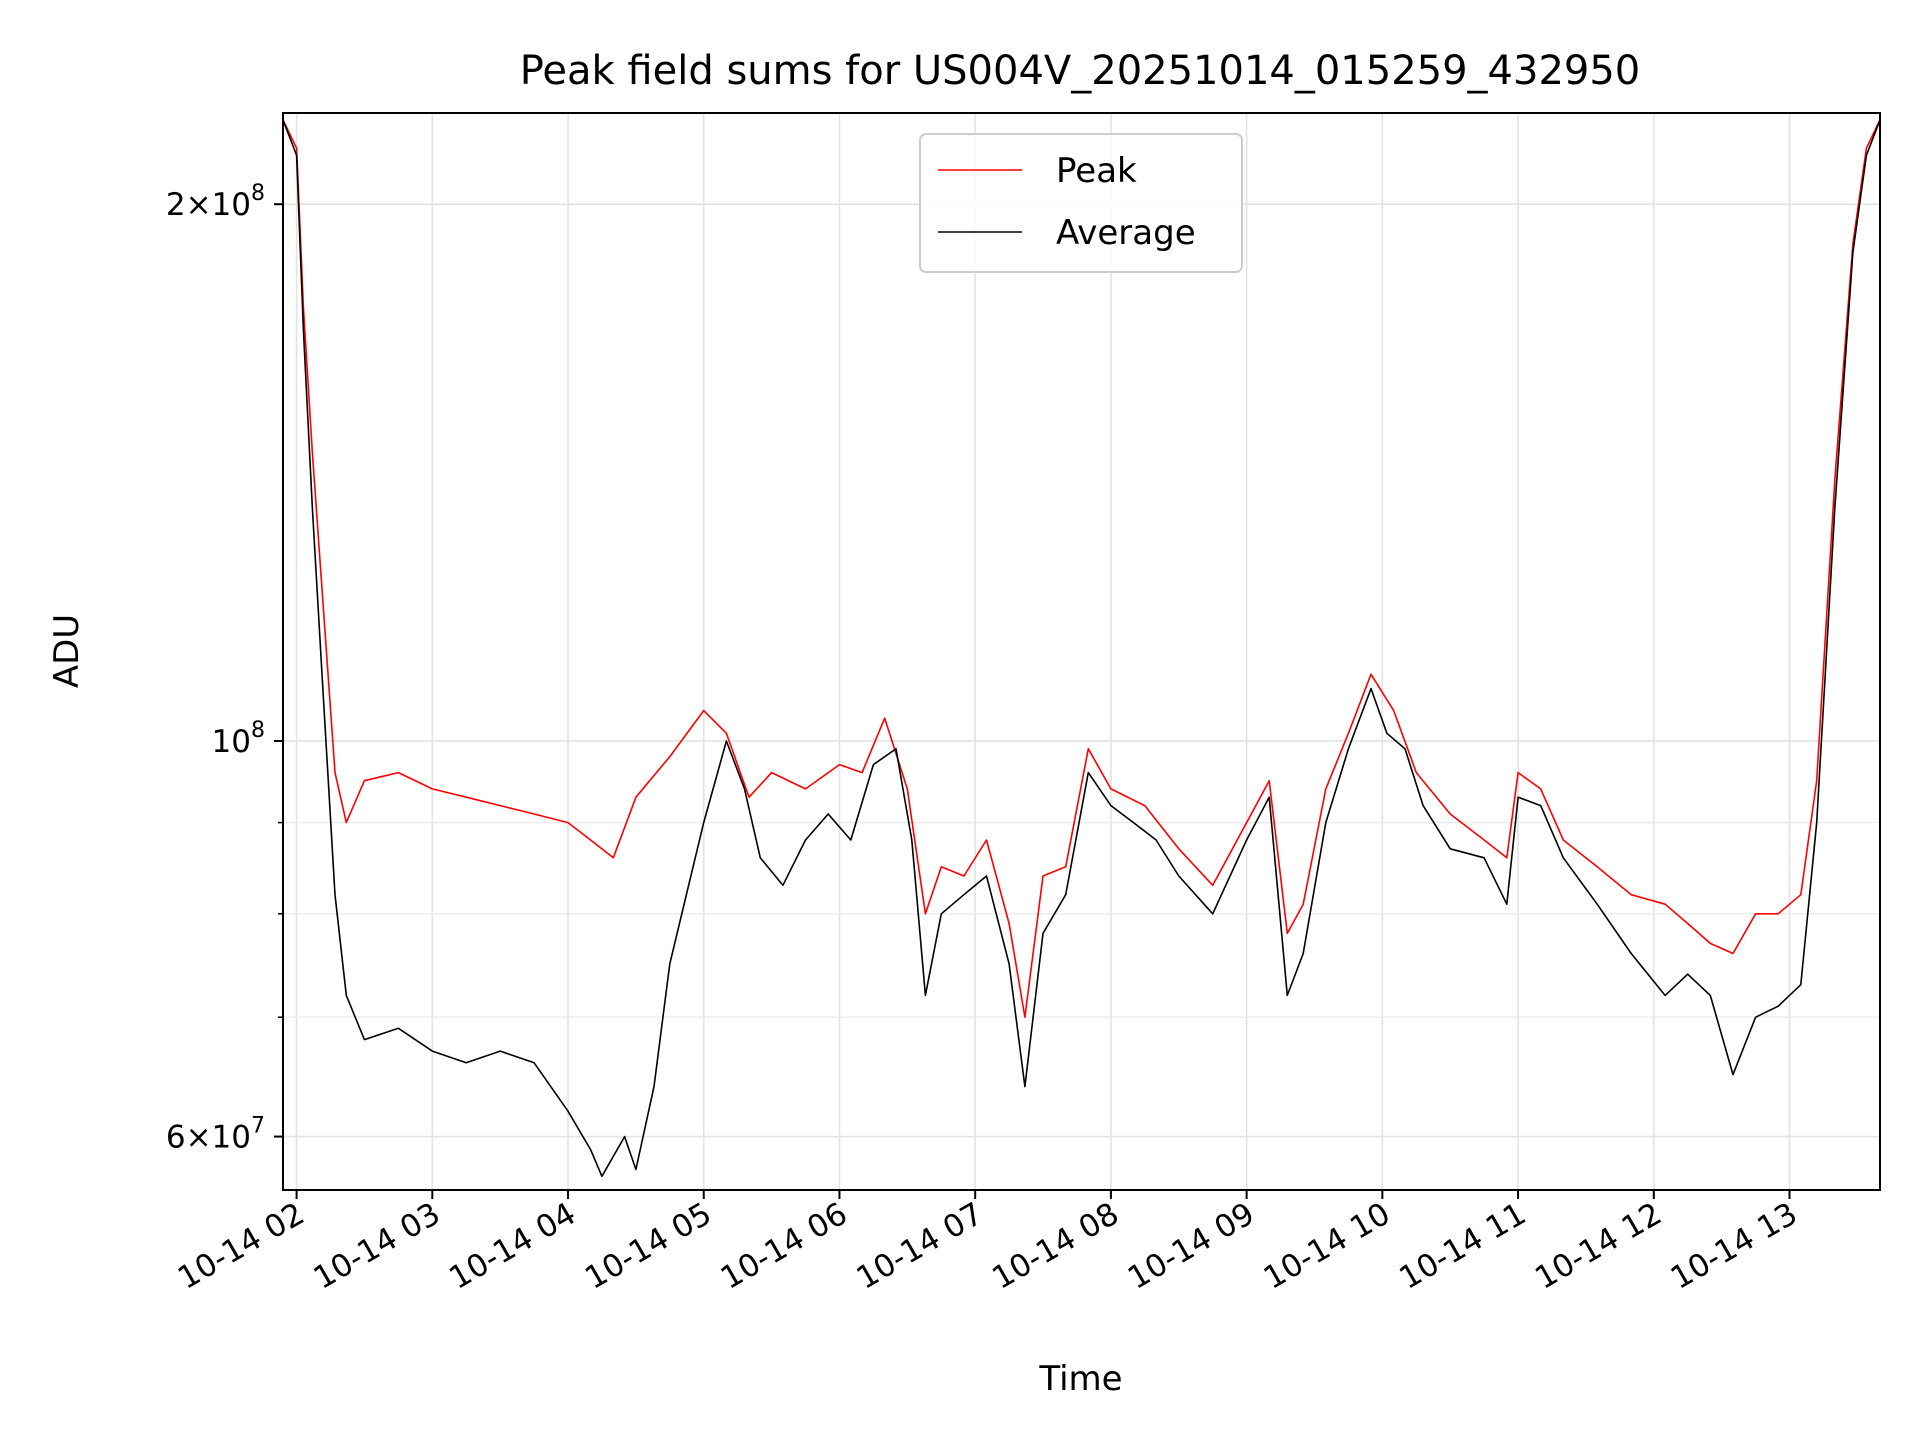 This screenshot has height=1440, width=1920. I want to click on y-tick-label: 2×108, so click(215, 202).